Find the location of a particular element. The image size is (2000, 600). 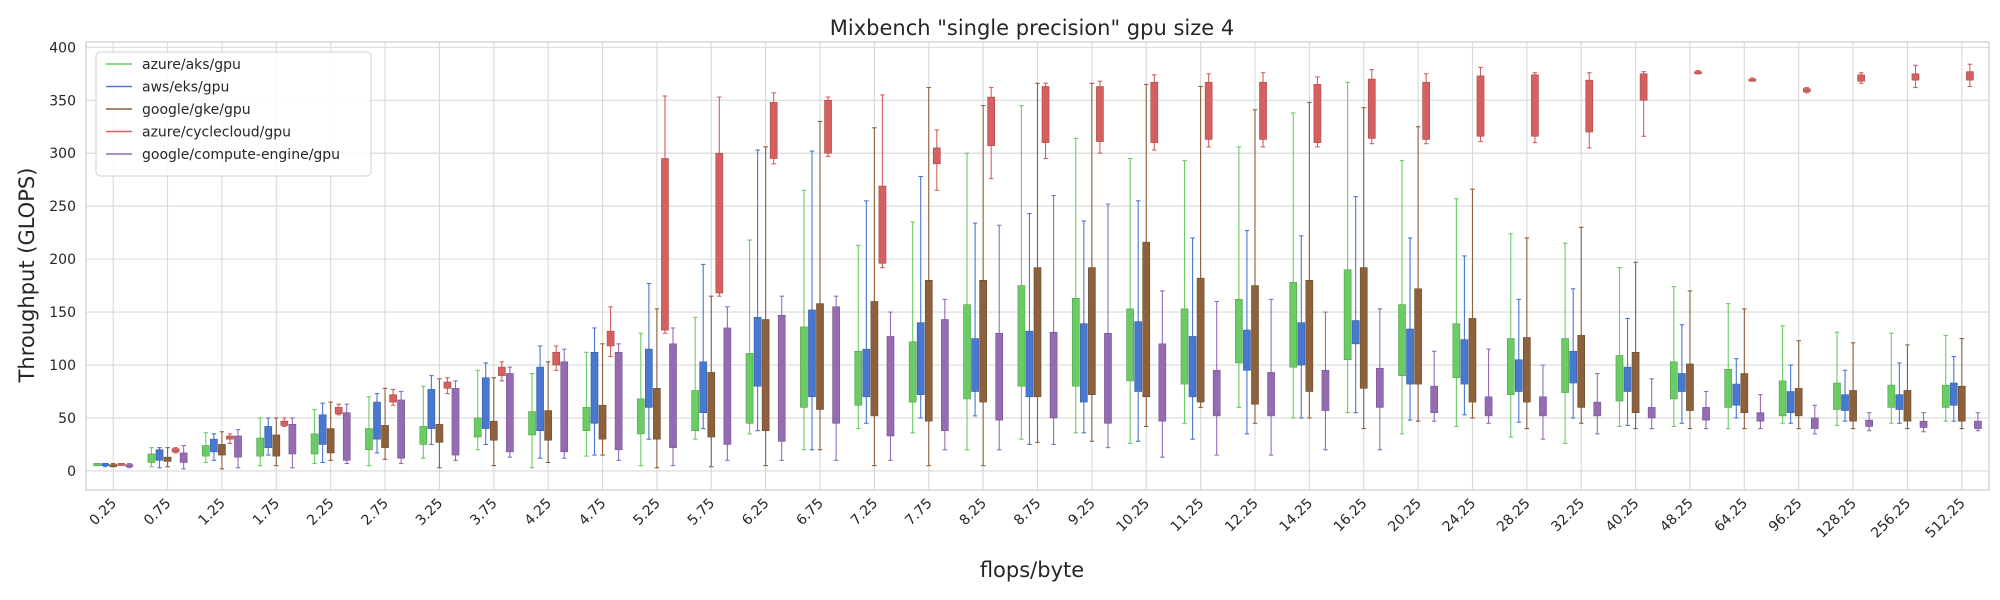

legend-frame is located at coordinates (233, 114).